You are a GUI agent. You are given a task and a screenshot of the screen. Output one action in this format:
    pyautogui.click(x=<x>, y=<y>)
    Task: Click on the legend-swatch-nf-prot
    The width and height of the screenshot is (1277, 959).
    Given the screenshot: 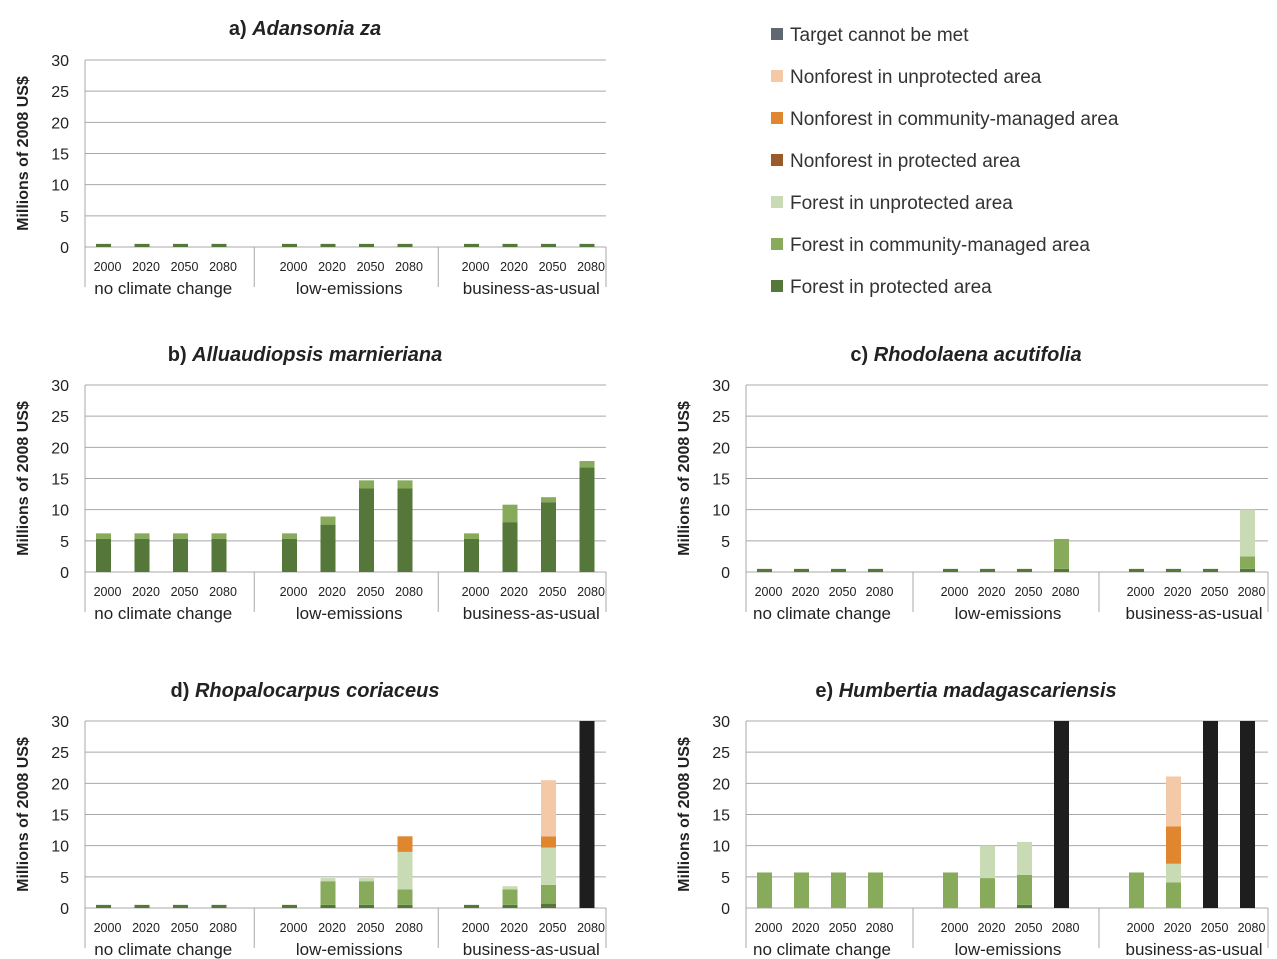 What is the action you would take?
    pyautogui.click(x=777, y=160)
    